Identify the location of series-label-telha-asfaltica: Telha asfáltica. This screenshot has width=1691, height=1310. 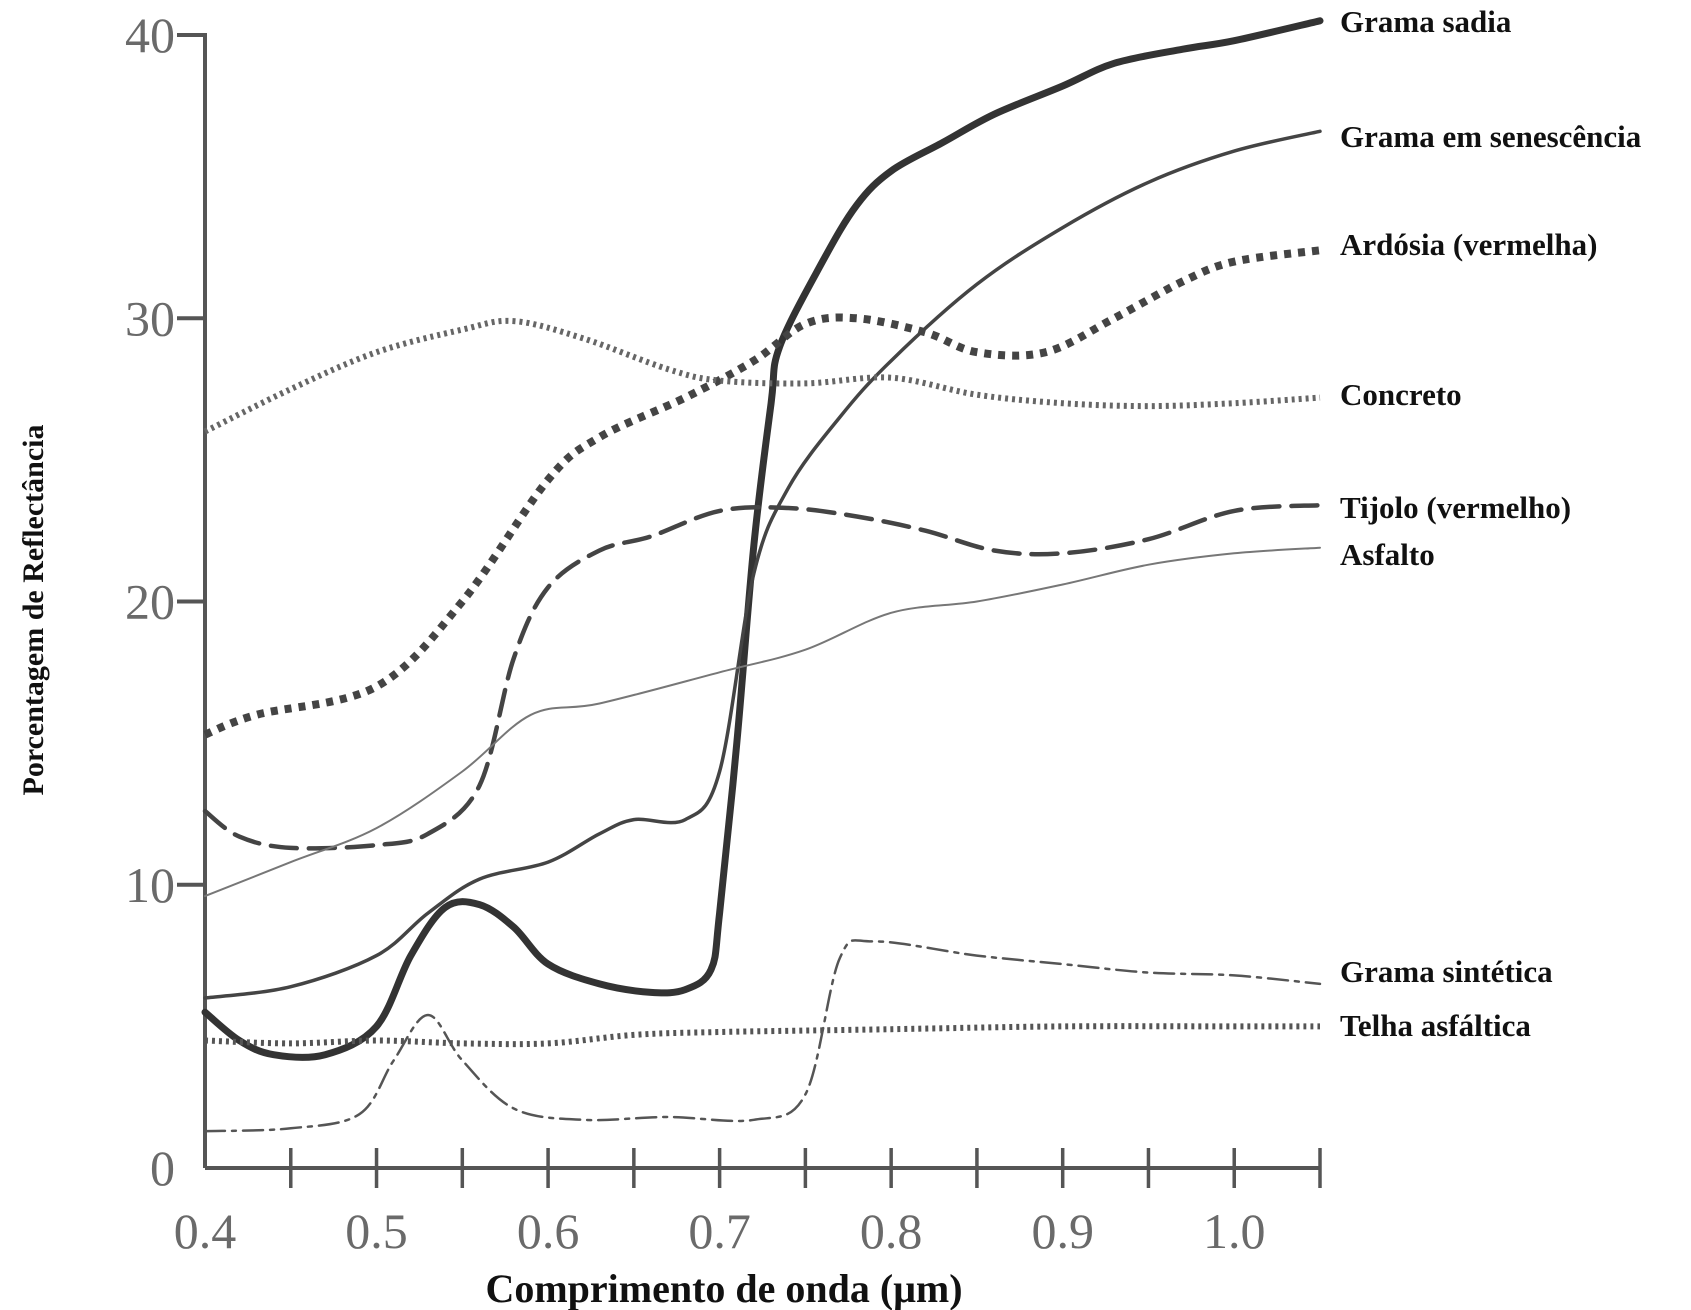
(1435, 1025).